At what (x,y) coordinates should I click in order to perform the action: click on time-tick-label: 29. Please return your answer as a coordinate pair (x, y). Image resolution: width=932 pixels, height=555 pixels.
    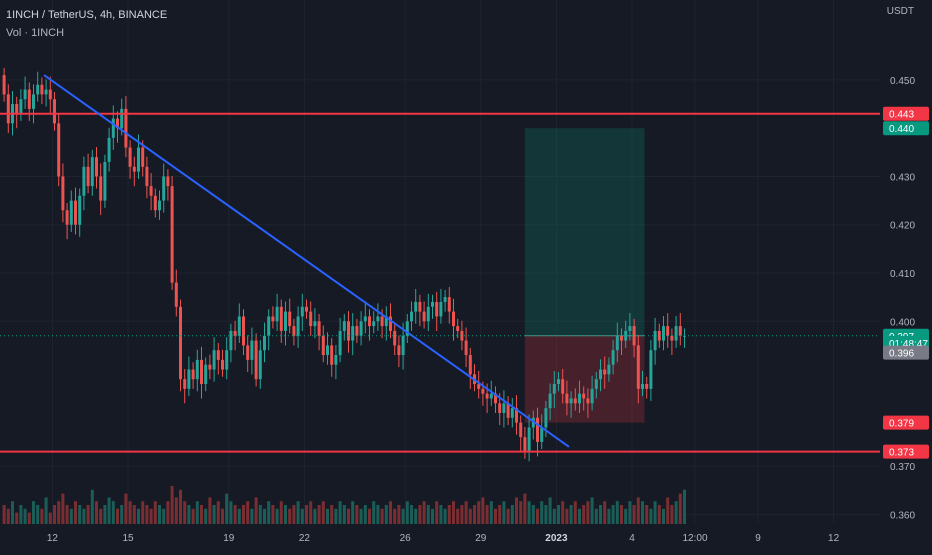
    Looking at the image, I should click on (481, 538).